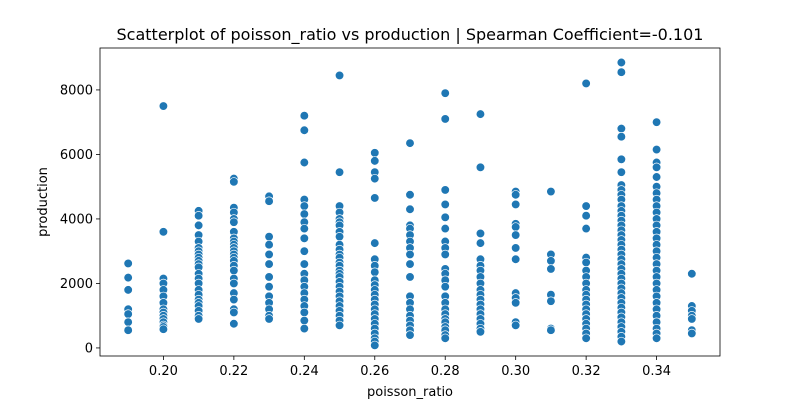 This screenshot has height=400, width=800. Describe the element at coordinates (43, 202) in the screenshot. I see `y-axis-label: production` at that location.